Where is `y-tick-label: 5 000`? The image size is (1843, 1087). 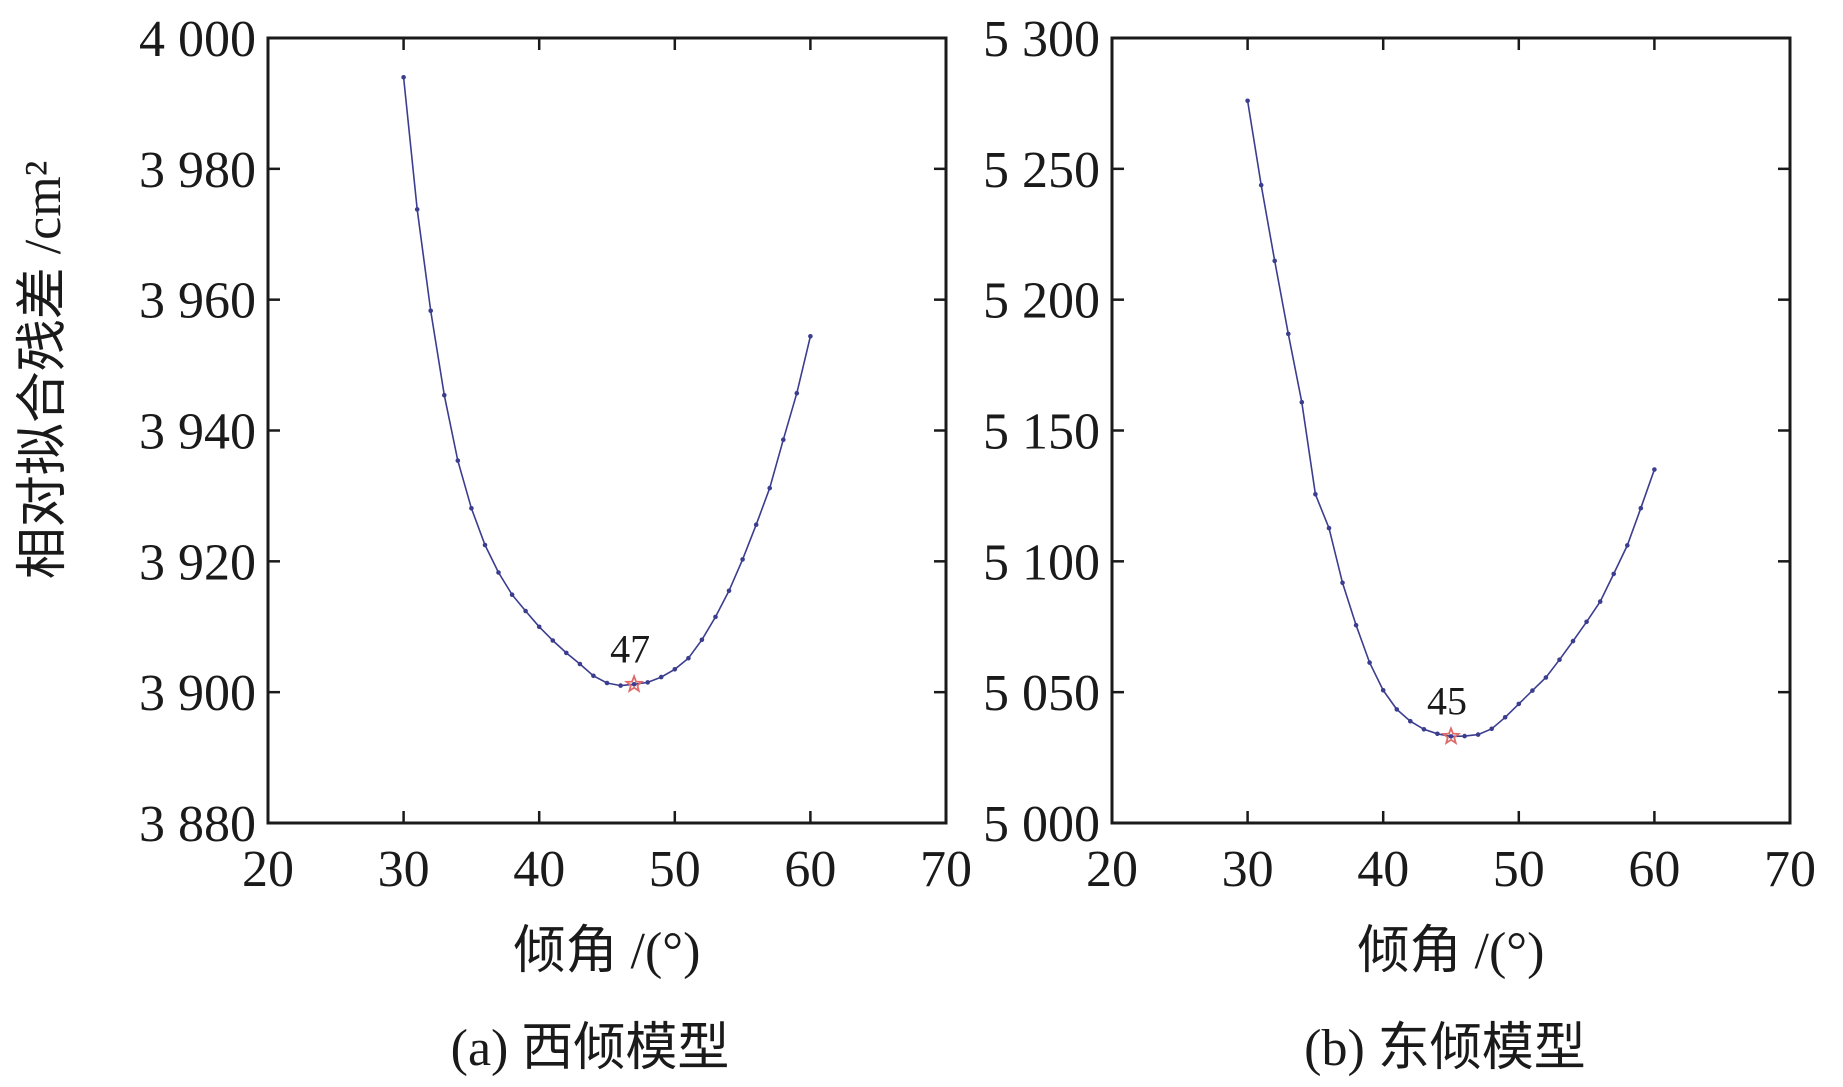 y-tick-label: 5 000 is located at coordinates (1041, 824).